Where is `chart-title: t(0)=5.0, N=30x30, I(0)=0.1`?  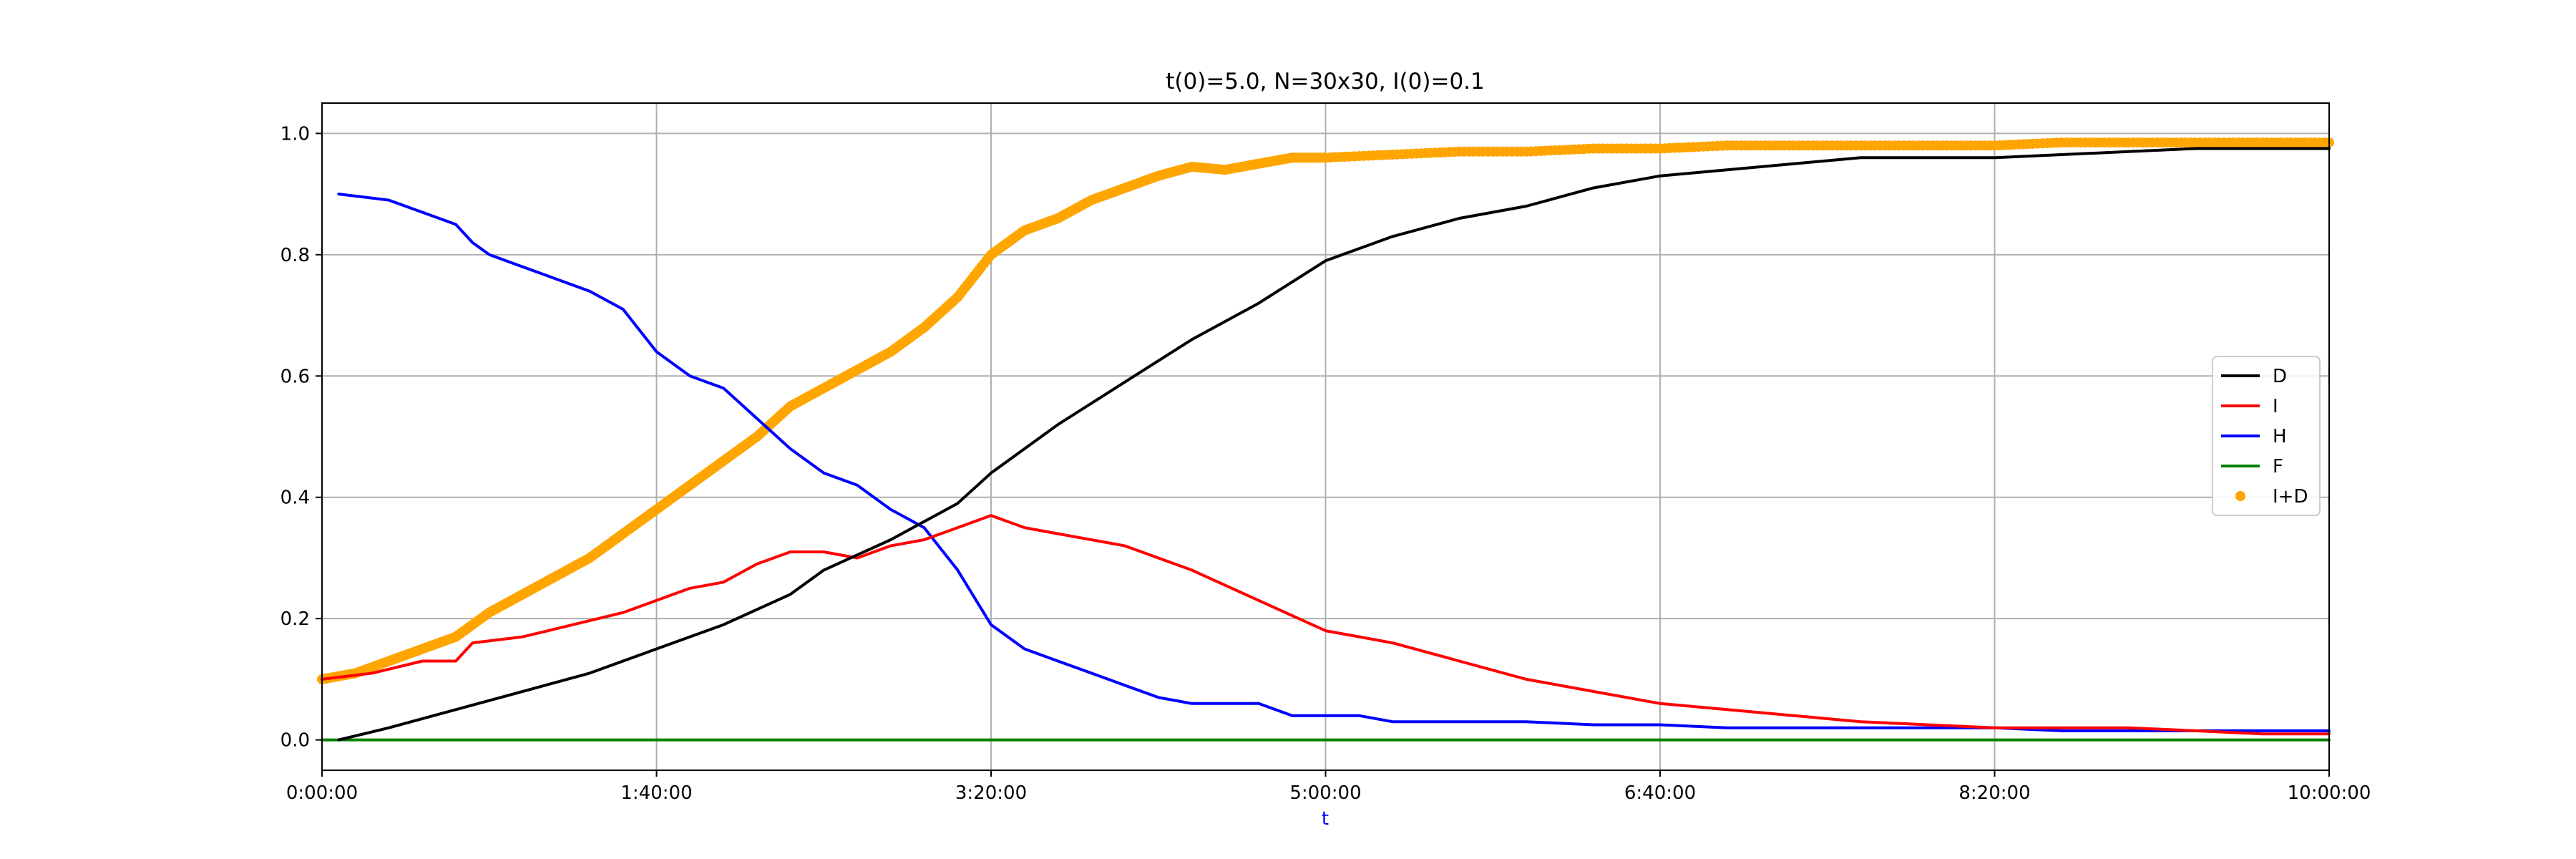 chart-title: t(0)=5.0, N=30x30, I(0)=0.1 is located at coordinates (1325, 81).